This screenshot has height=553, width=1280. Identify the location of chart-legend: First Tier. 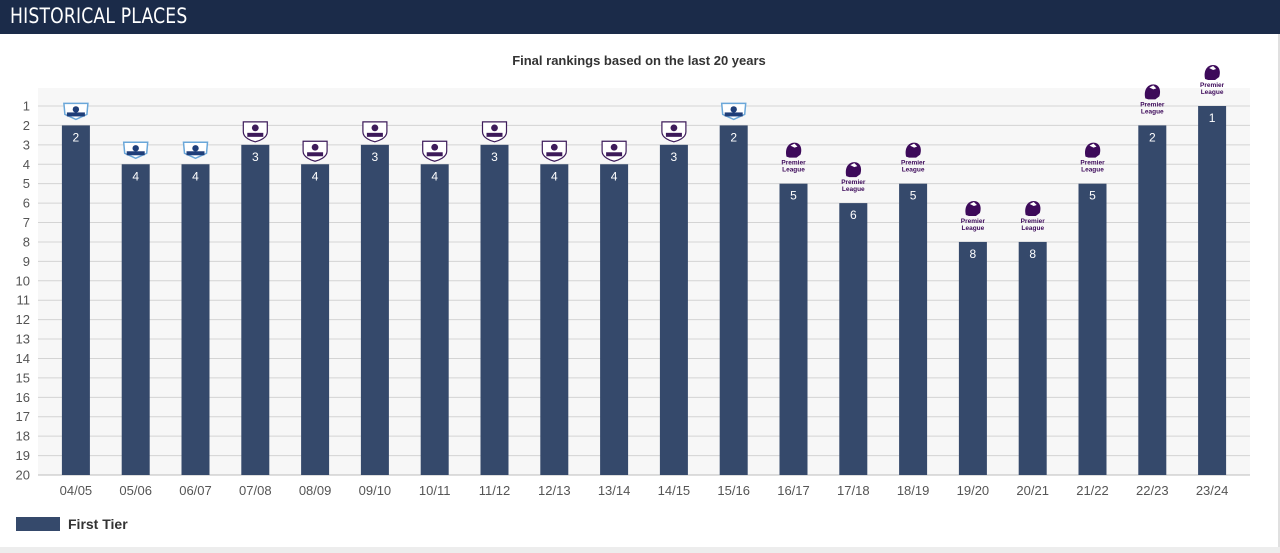
(72, 524).